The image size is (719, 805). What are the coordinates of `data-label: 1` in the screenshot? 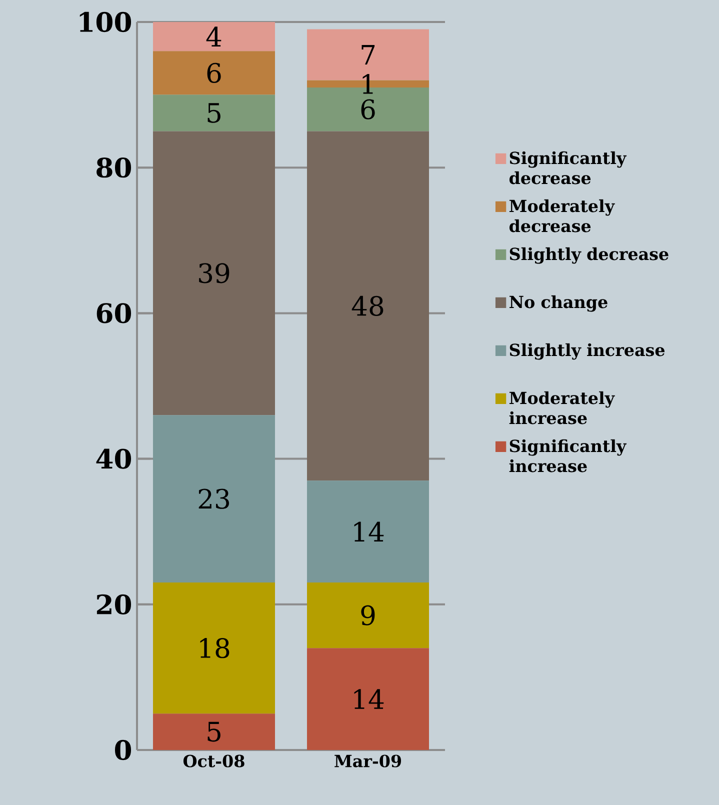 It's located at (367, 84).